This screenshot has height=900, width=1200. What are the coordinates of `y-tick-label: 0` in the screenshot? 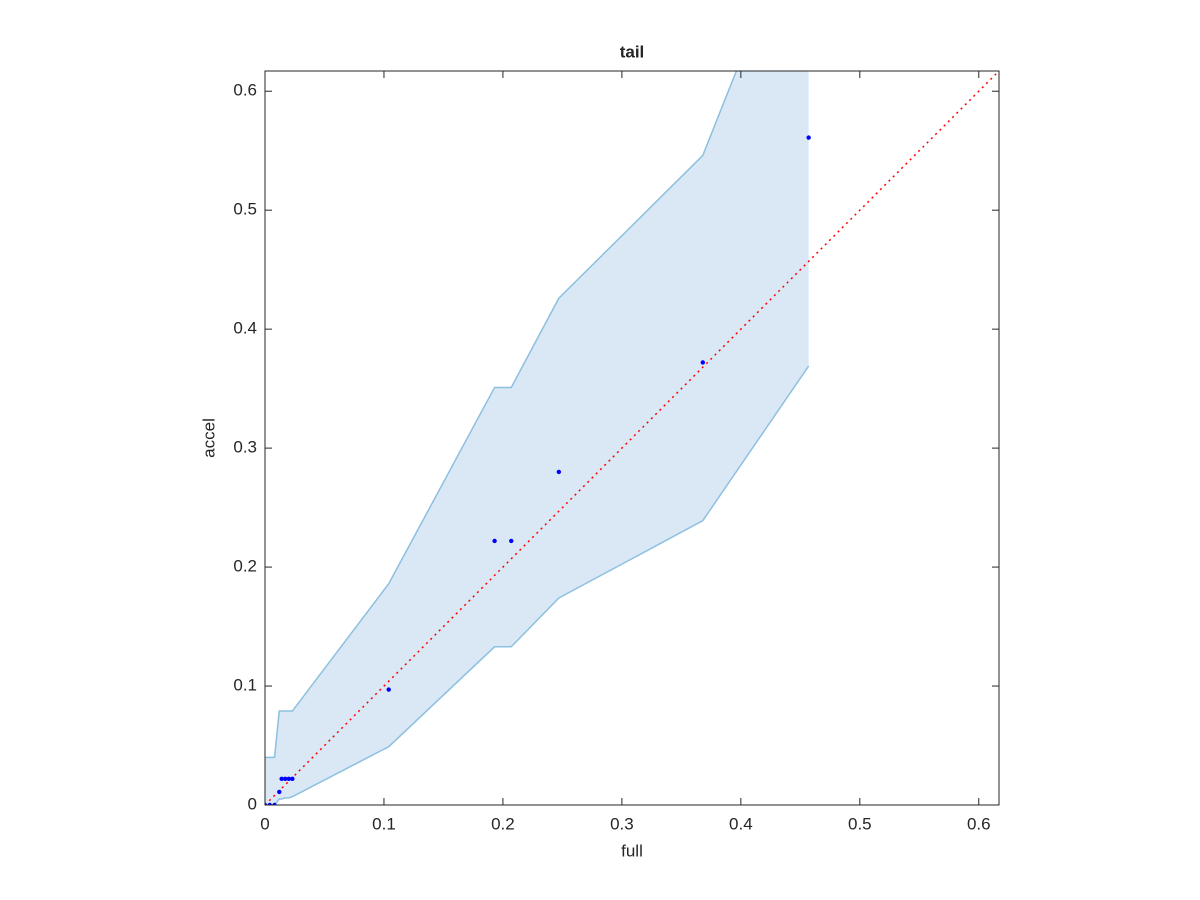 It's located at (252, 803).